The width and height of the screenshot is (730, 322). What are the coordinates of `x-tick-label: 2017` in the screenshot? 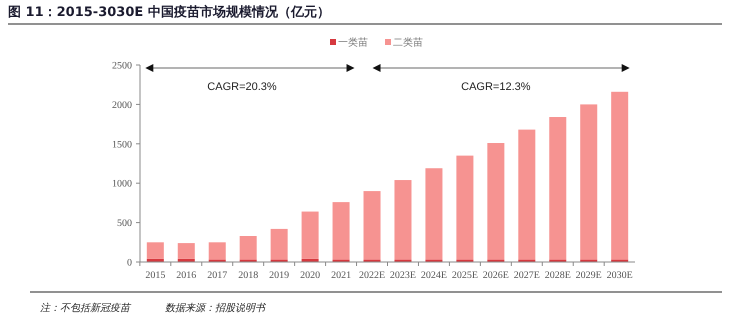 It's located at (217, 275).